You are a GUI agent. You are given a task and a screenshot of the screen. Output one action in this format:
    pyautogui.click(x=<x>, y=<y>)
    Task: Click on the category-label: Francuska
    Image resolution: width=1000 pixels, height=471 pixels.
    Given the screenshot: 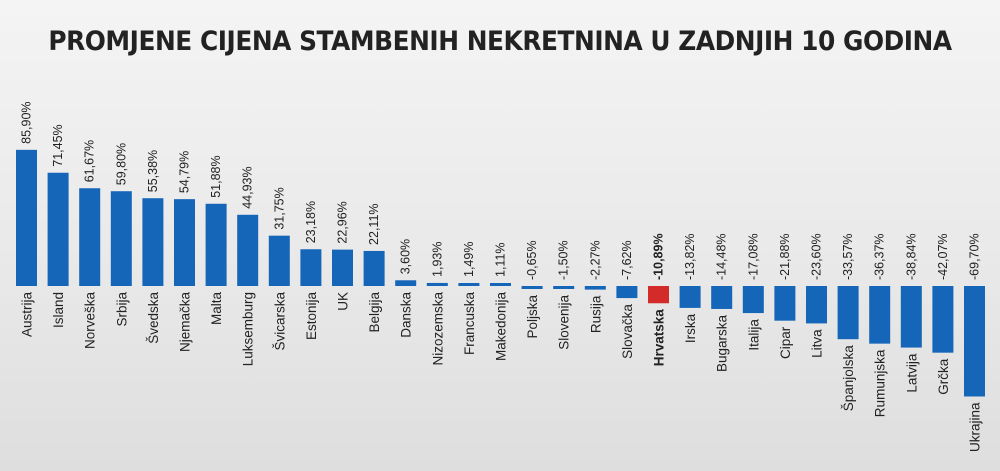 What is the action you would take?
    pyautogui.click(x=469, y=324)
    